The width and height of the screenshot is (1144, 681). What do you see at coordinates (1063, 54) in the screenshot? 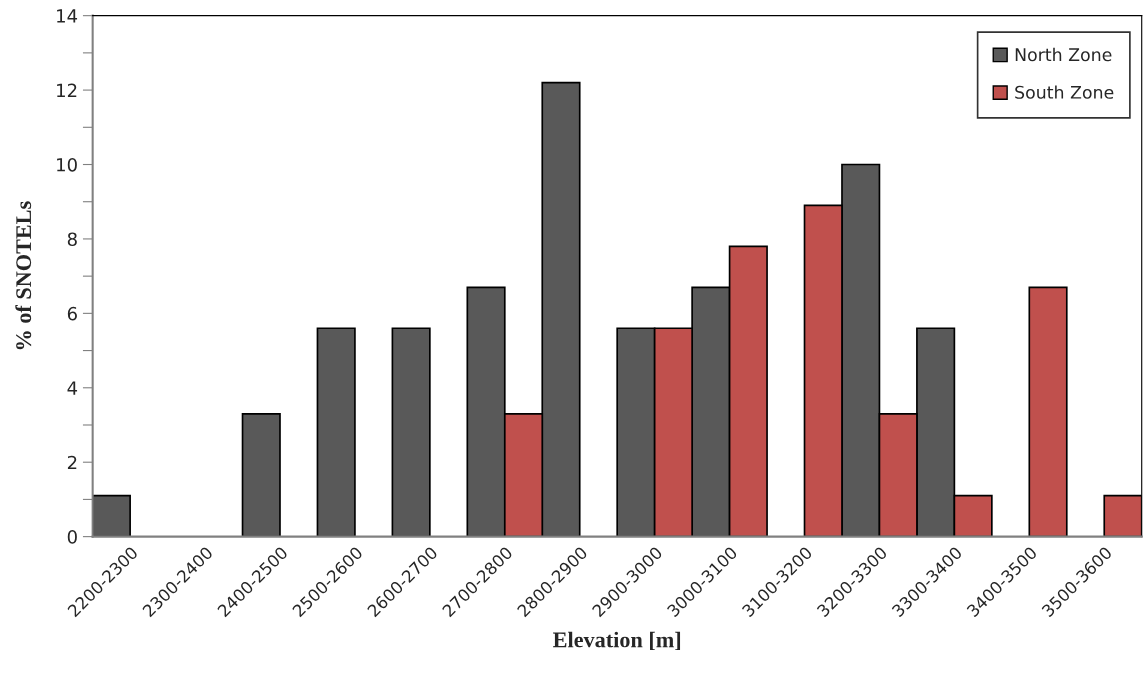
I see `legend-label: North Zone` at bounding box center [1063, 54].